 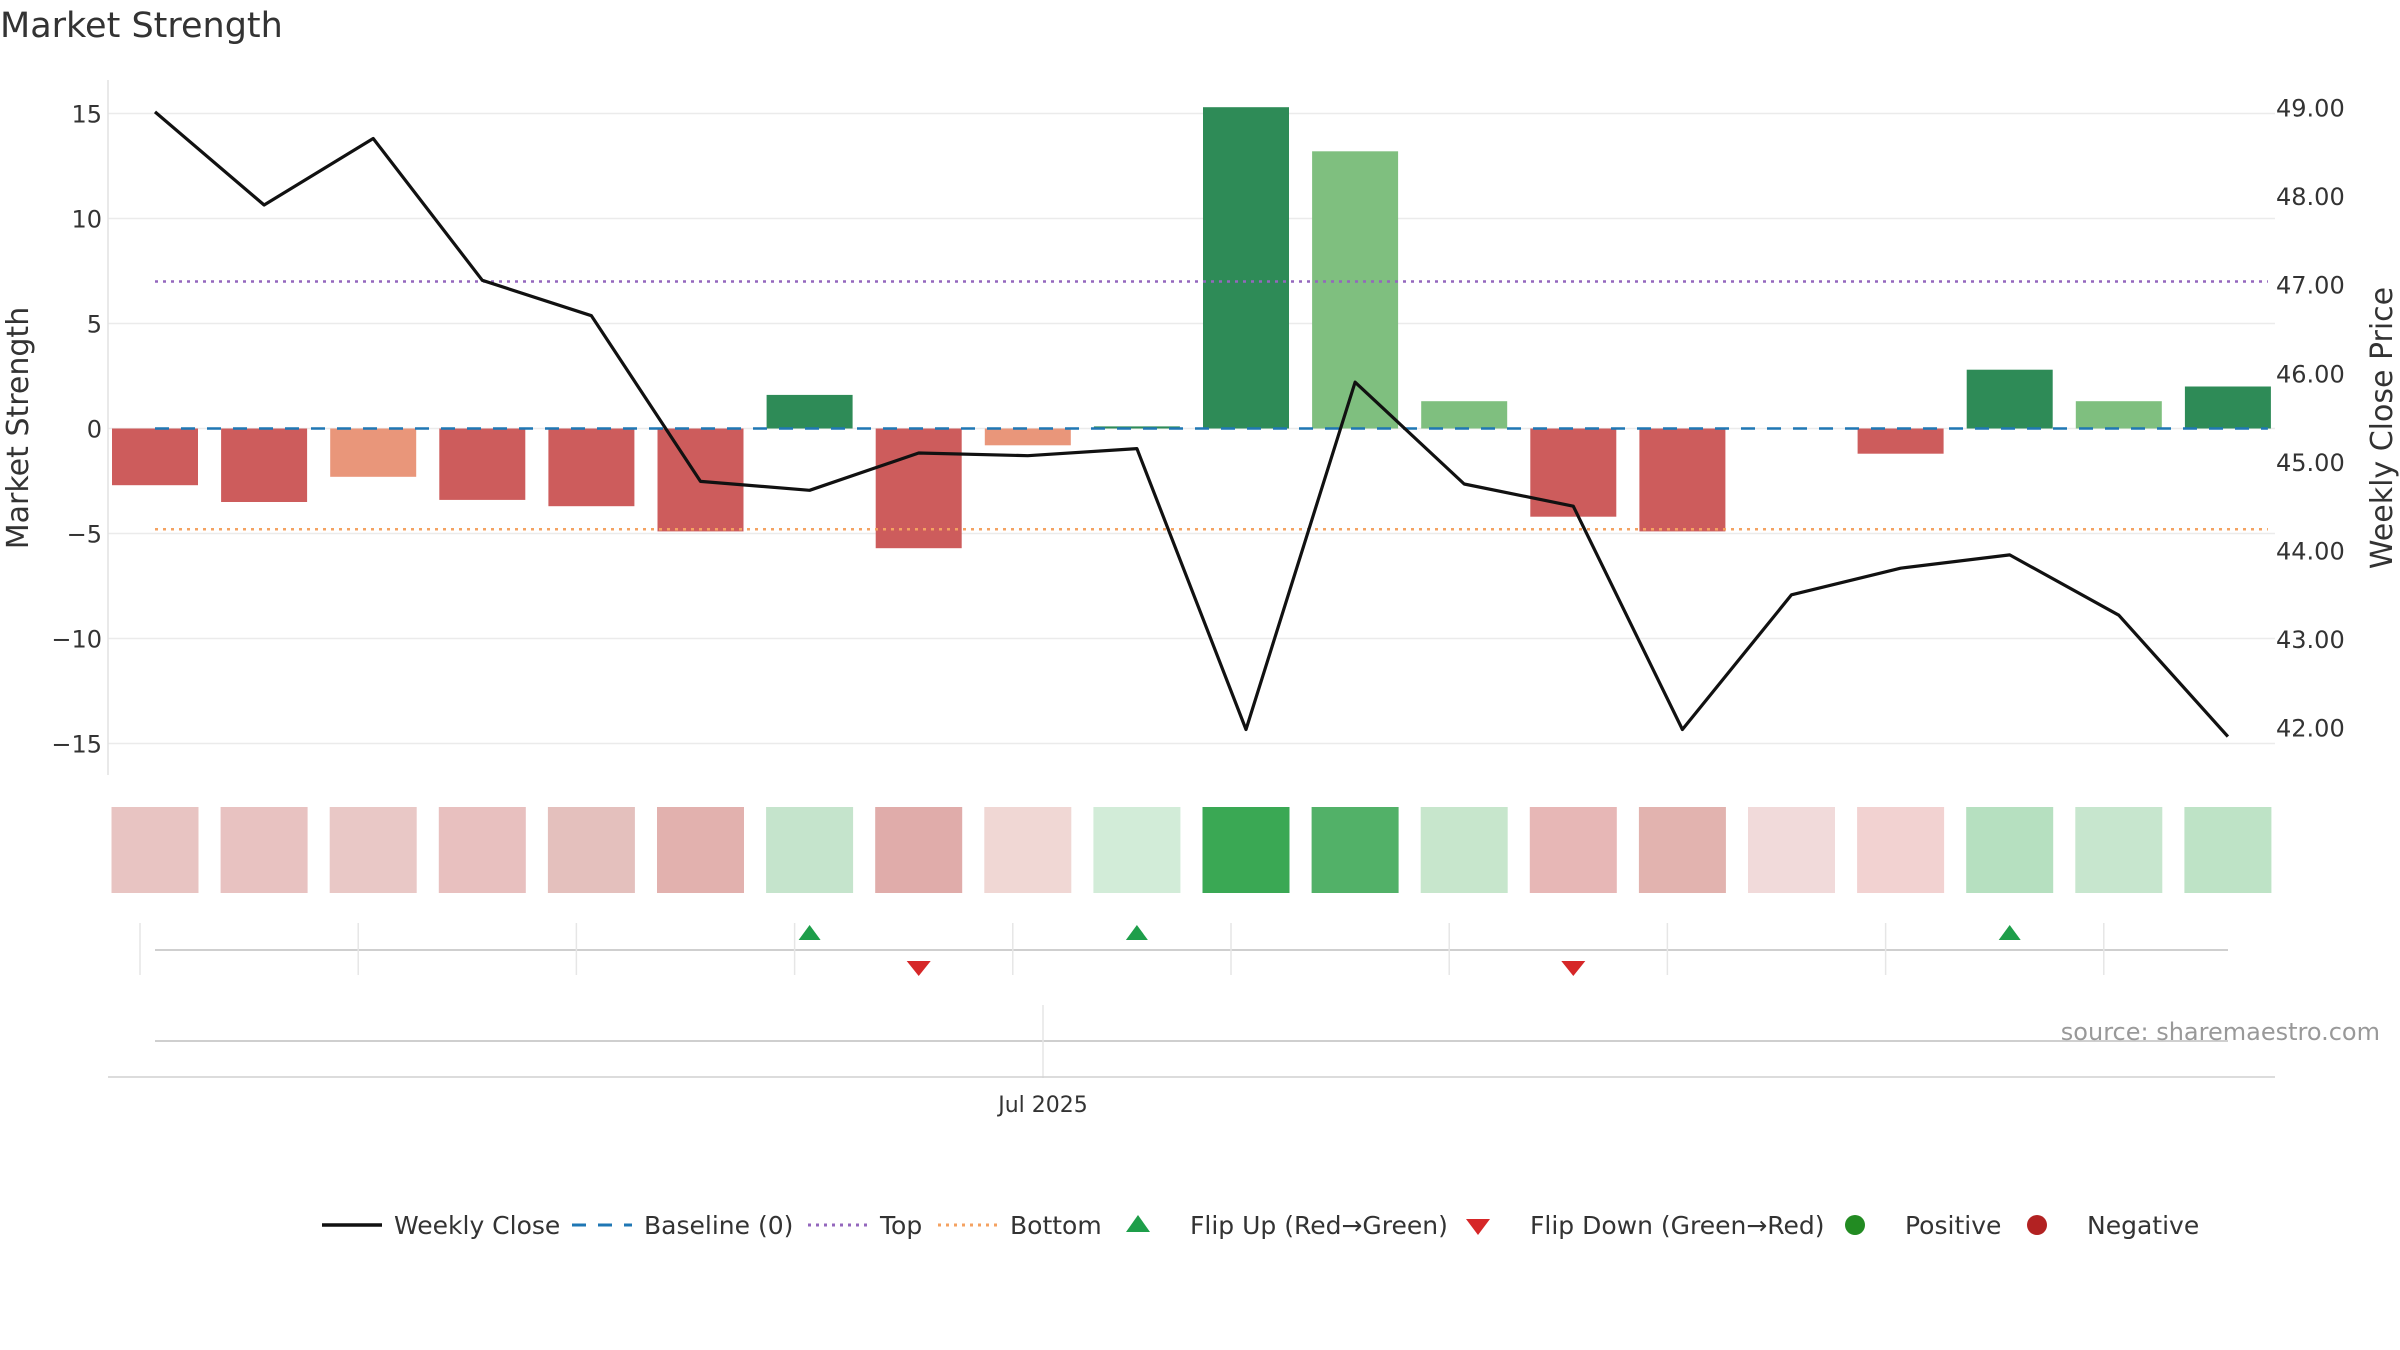 What do you see at coordinates (94, 430) in the screenshot?
I see `left-tick-label: 0` at bounding box center [94, 430].